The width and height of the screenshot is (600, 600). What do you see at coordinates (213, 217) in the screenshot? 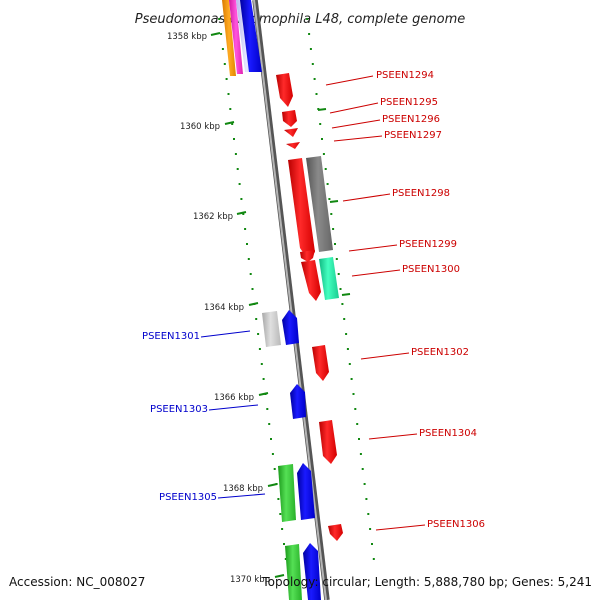
I see `tick-label: 1362 kbp` at bounding box center [213, 217].